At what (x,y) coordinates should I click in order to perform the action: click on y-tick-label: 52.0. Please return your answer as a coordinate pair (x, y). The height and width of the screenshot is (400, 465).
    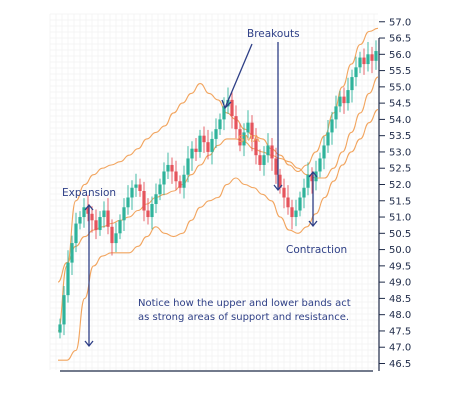
    Looking at the image, I should click on (400, 185).